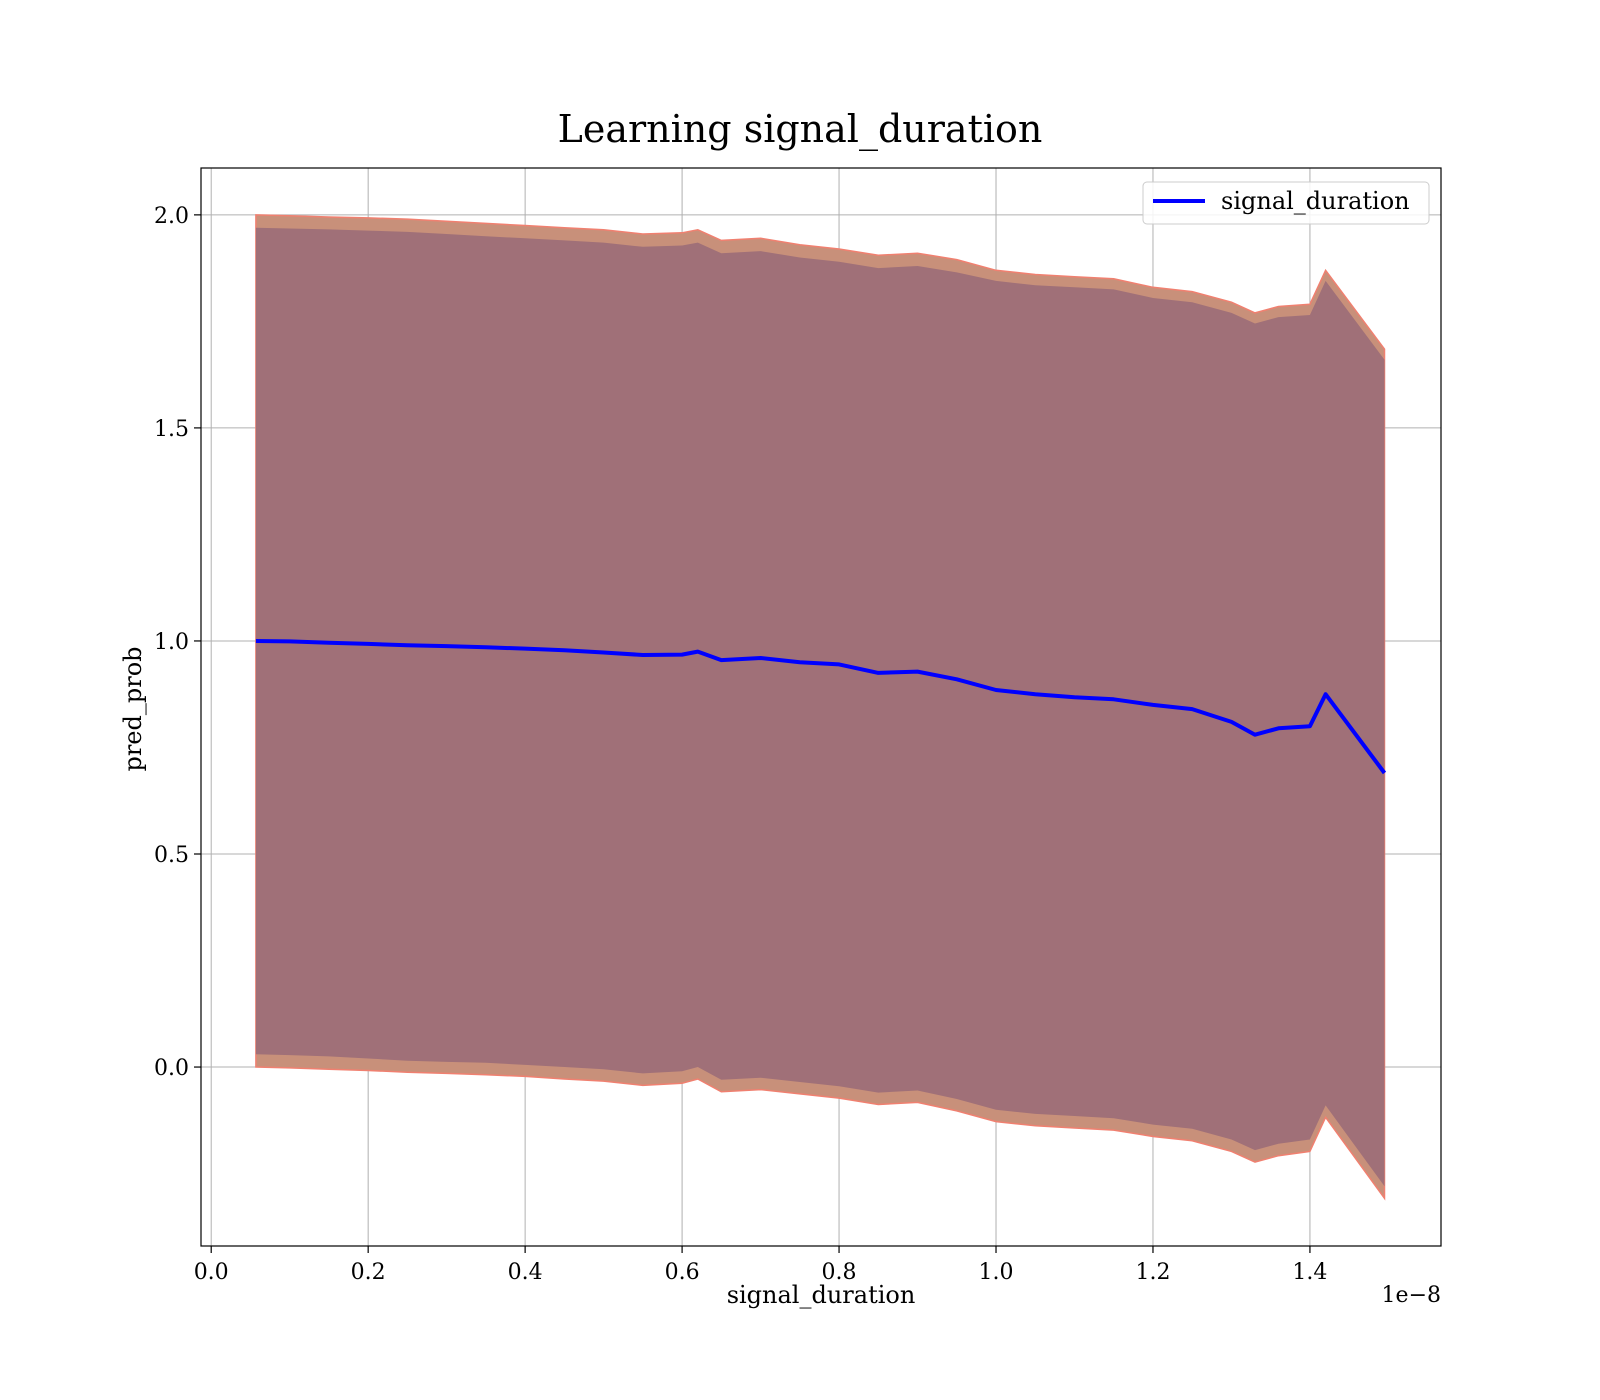 The height and width of the screenshot is (1400, 1600). What do you see at coordinates (171, 429) in the screenshot?
I see `y-tick-label-3: 1.5` at bounding box center [171, 429].